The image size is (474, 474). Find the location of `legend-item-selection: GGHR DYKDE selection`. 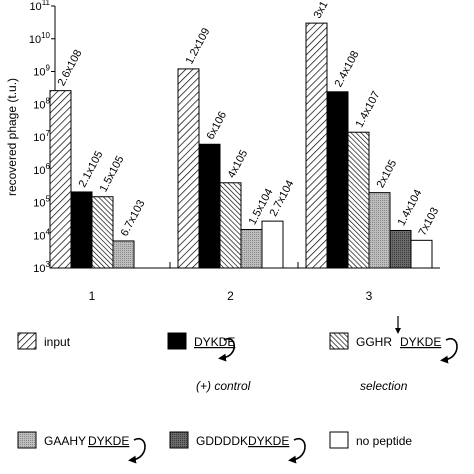

legend-item-selection: GGHR DYKDE selection is located at coordinates (393, 354).